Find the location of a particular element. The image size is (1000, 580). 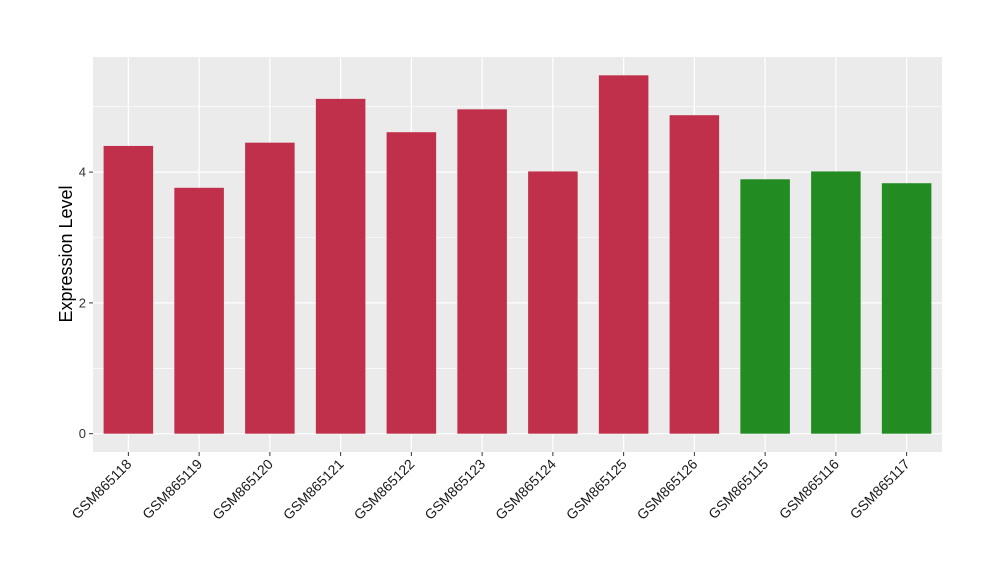

x-tick-label: GSM865118 is located at coordinates (101, 489).